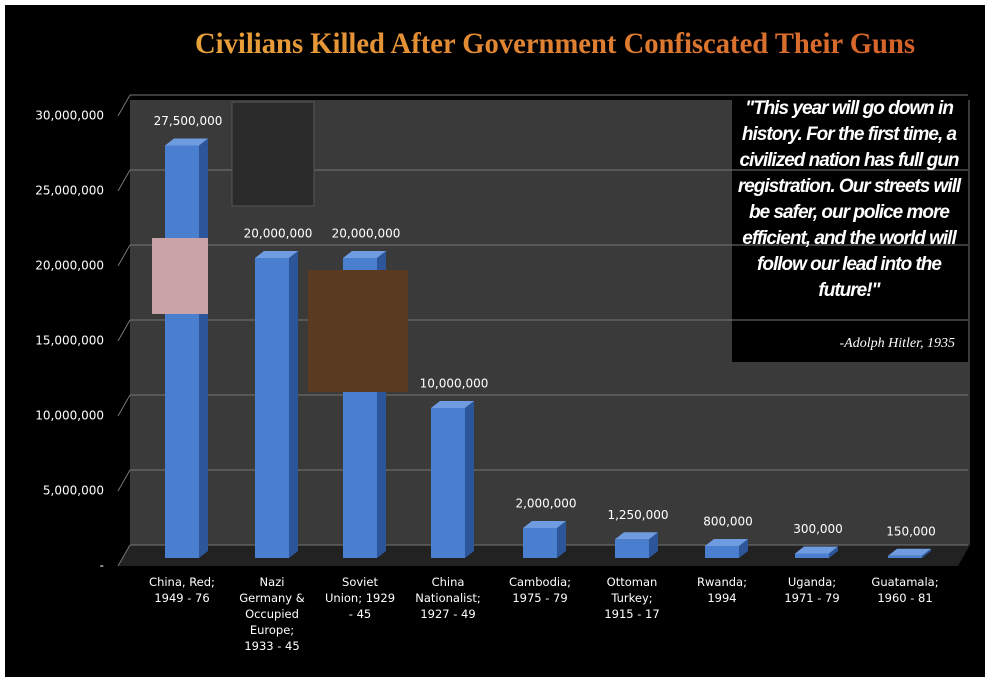  I want to click on value-label: 150,000, so click(911, 531).